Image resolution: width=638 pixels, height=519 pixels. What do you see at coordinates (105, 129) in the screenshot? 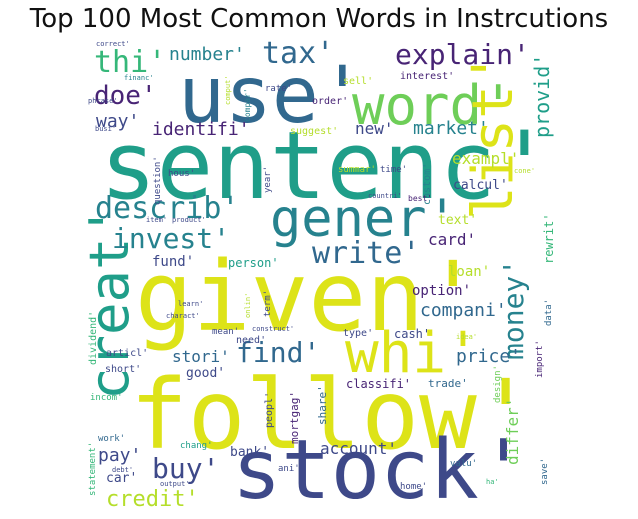
I see `word-busi: busi'` at bounding box center [105, 129].